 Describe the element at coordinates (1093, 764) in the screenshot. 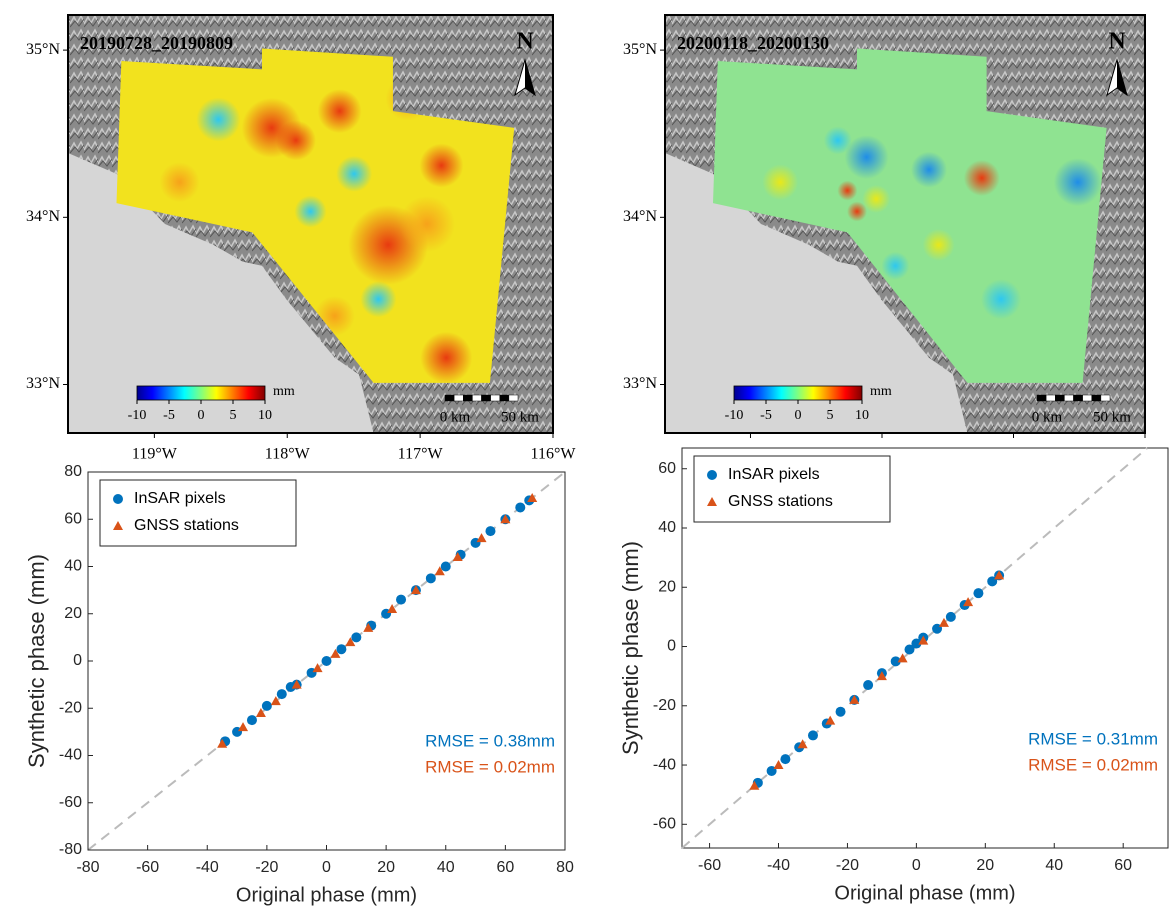

I see `rmse-annotation: RMSE = 0.02mm` at that location.